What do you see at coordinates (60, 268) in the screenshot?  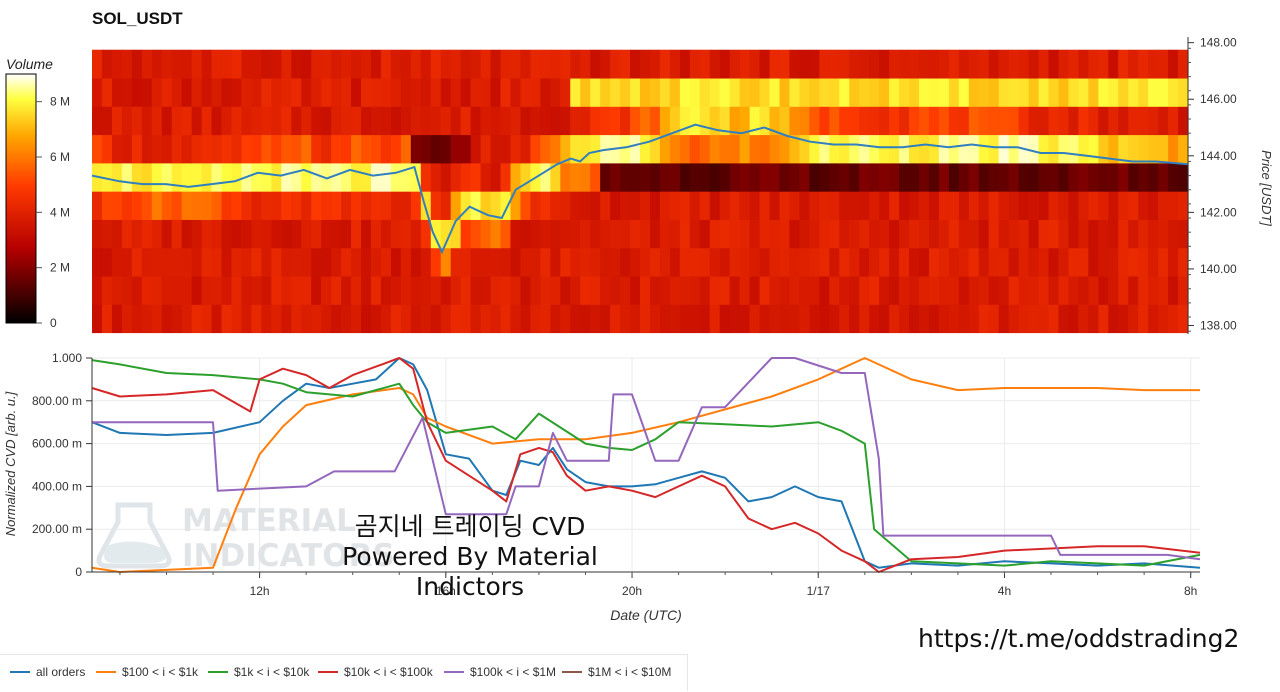 I see `colorbar-tick-label: 2 M` at bounding box center [60, 268].